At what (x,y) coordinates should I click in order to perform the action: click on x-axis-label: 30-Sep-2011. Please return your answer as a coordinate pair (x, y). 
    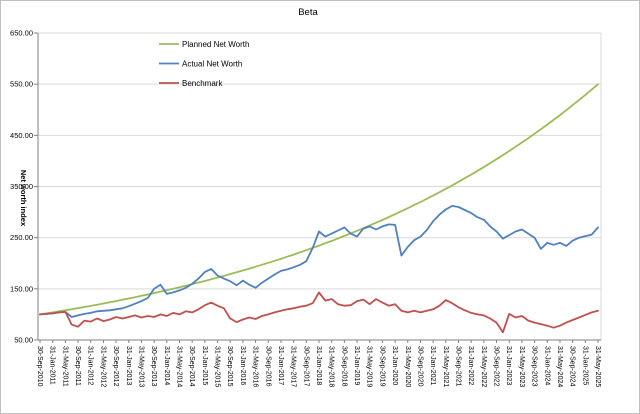
    Looking at the image, I should click on (77, 366).